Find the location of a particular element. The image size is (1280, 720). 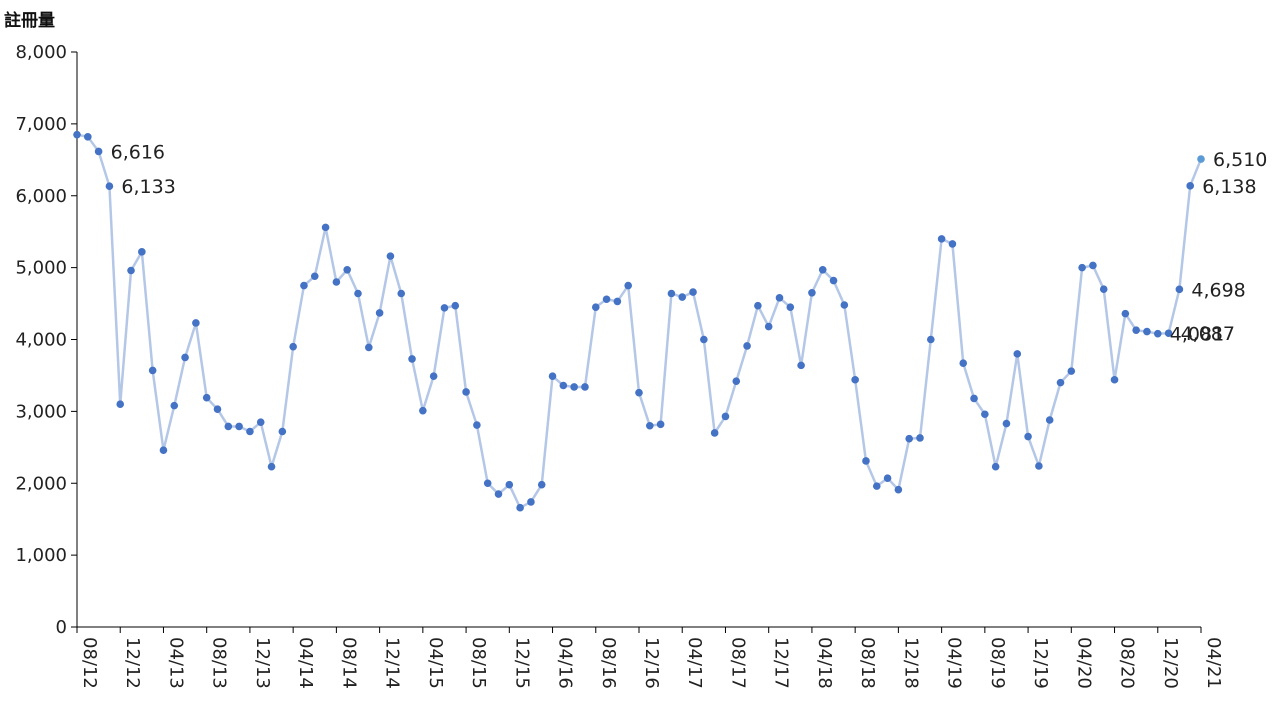

data-label: 6,138 is located at coordinates (1229, 187).